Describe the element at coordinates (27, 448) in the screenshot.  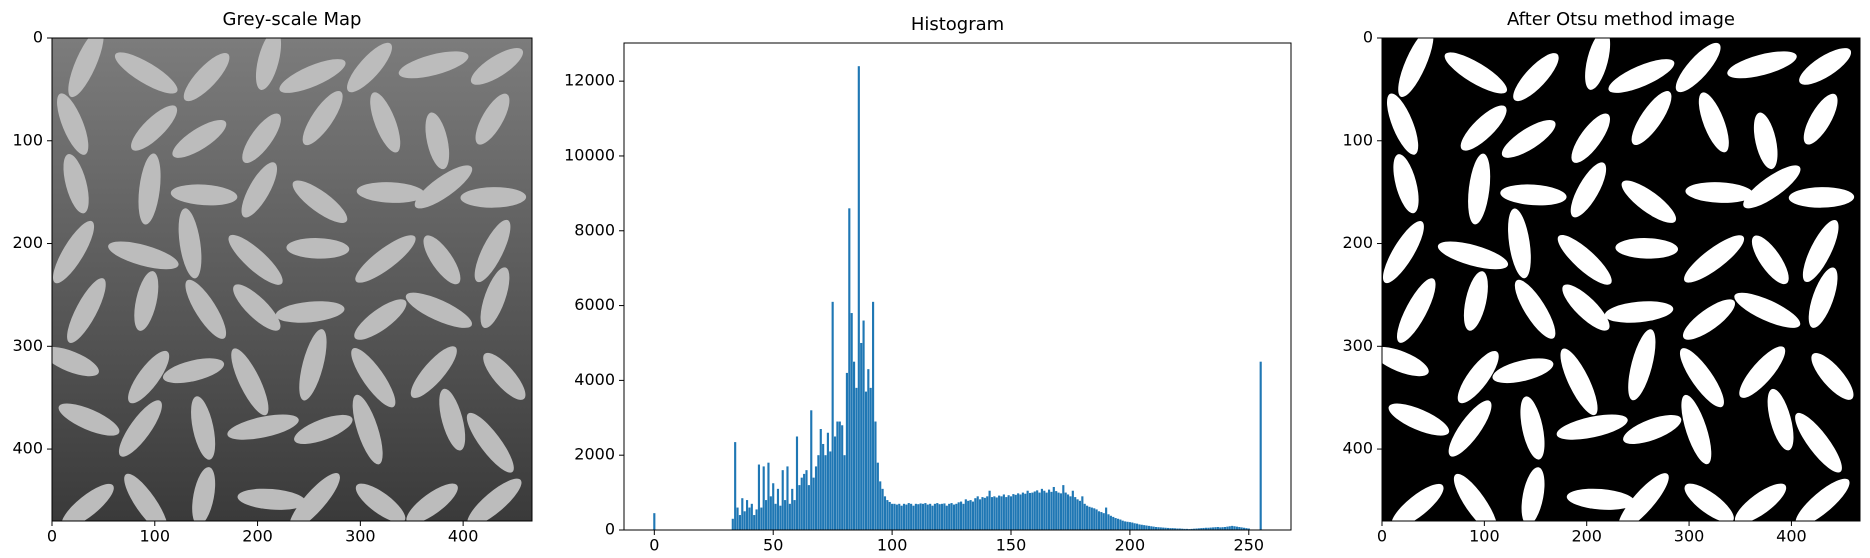
I see `y-tick-label: 400` at that location.